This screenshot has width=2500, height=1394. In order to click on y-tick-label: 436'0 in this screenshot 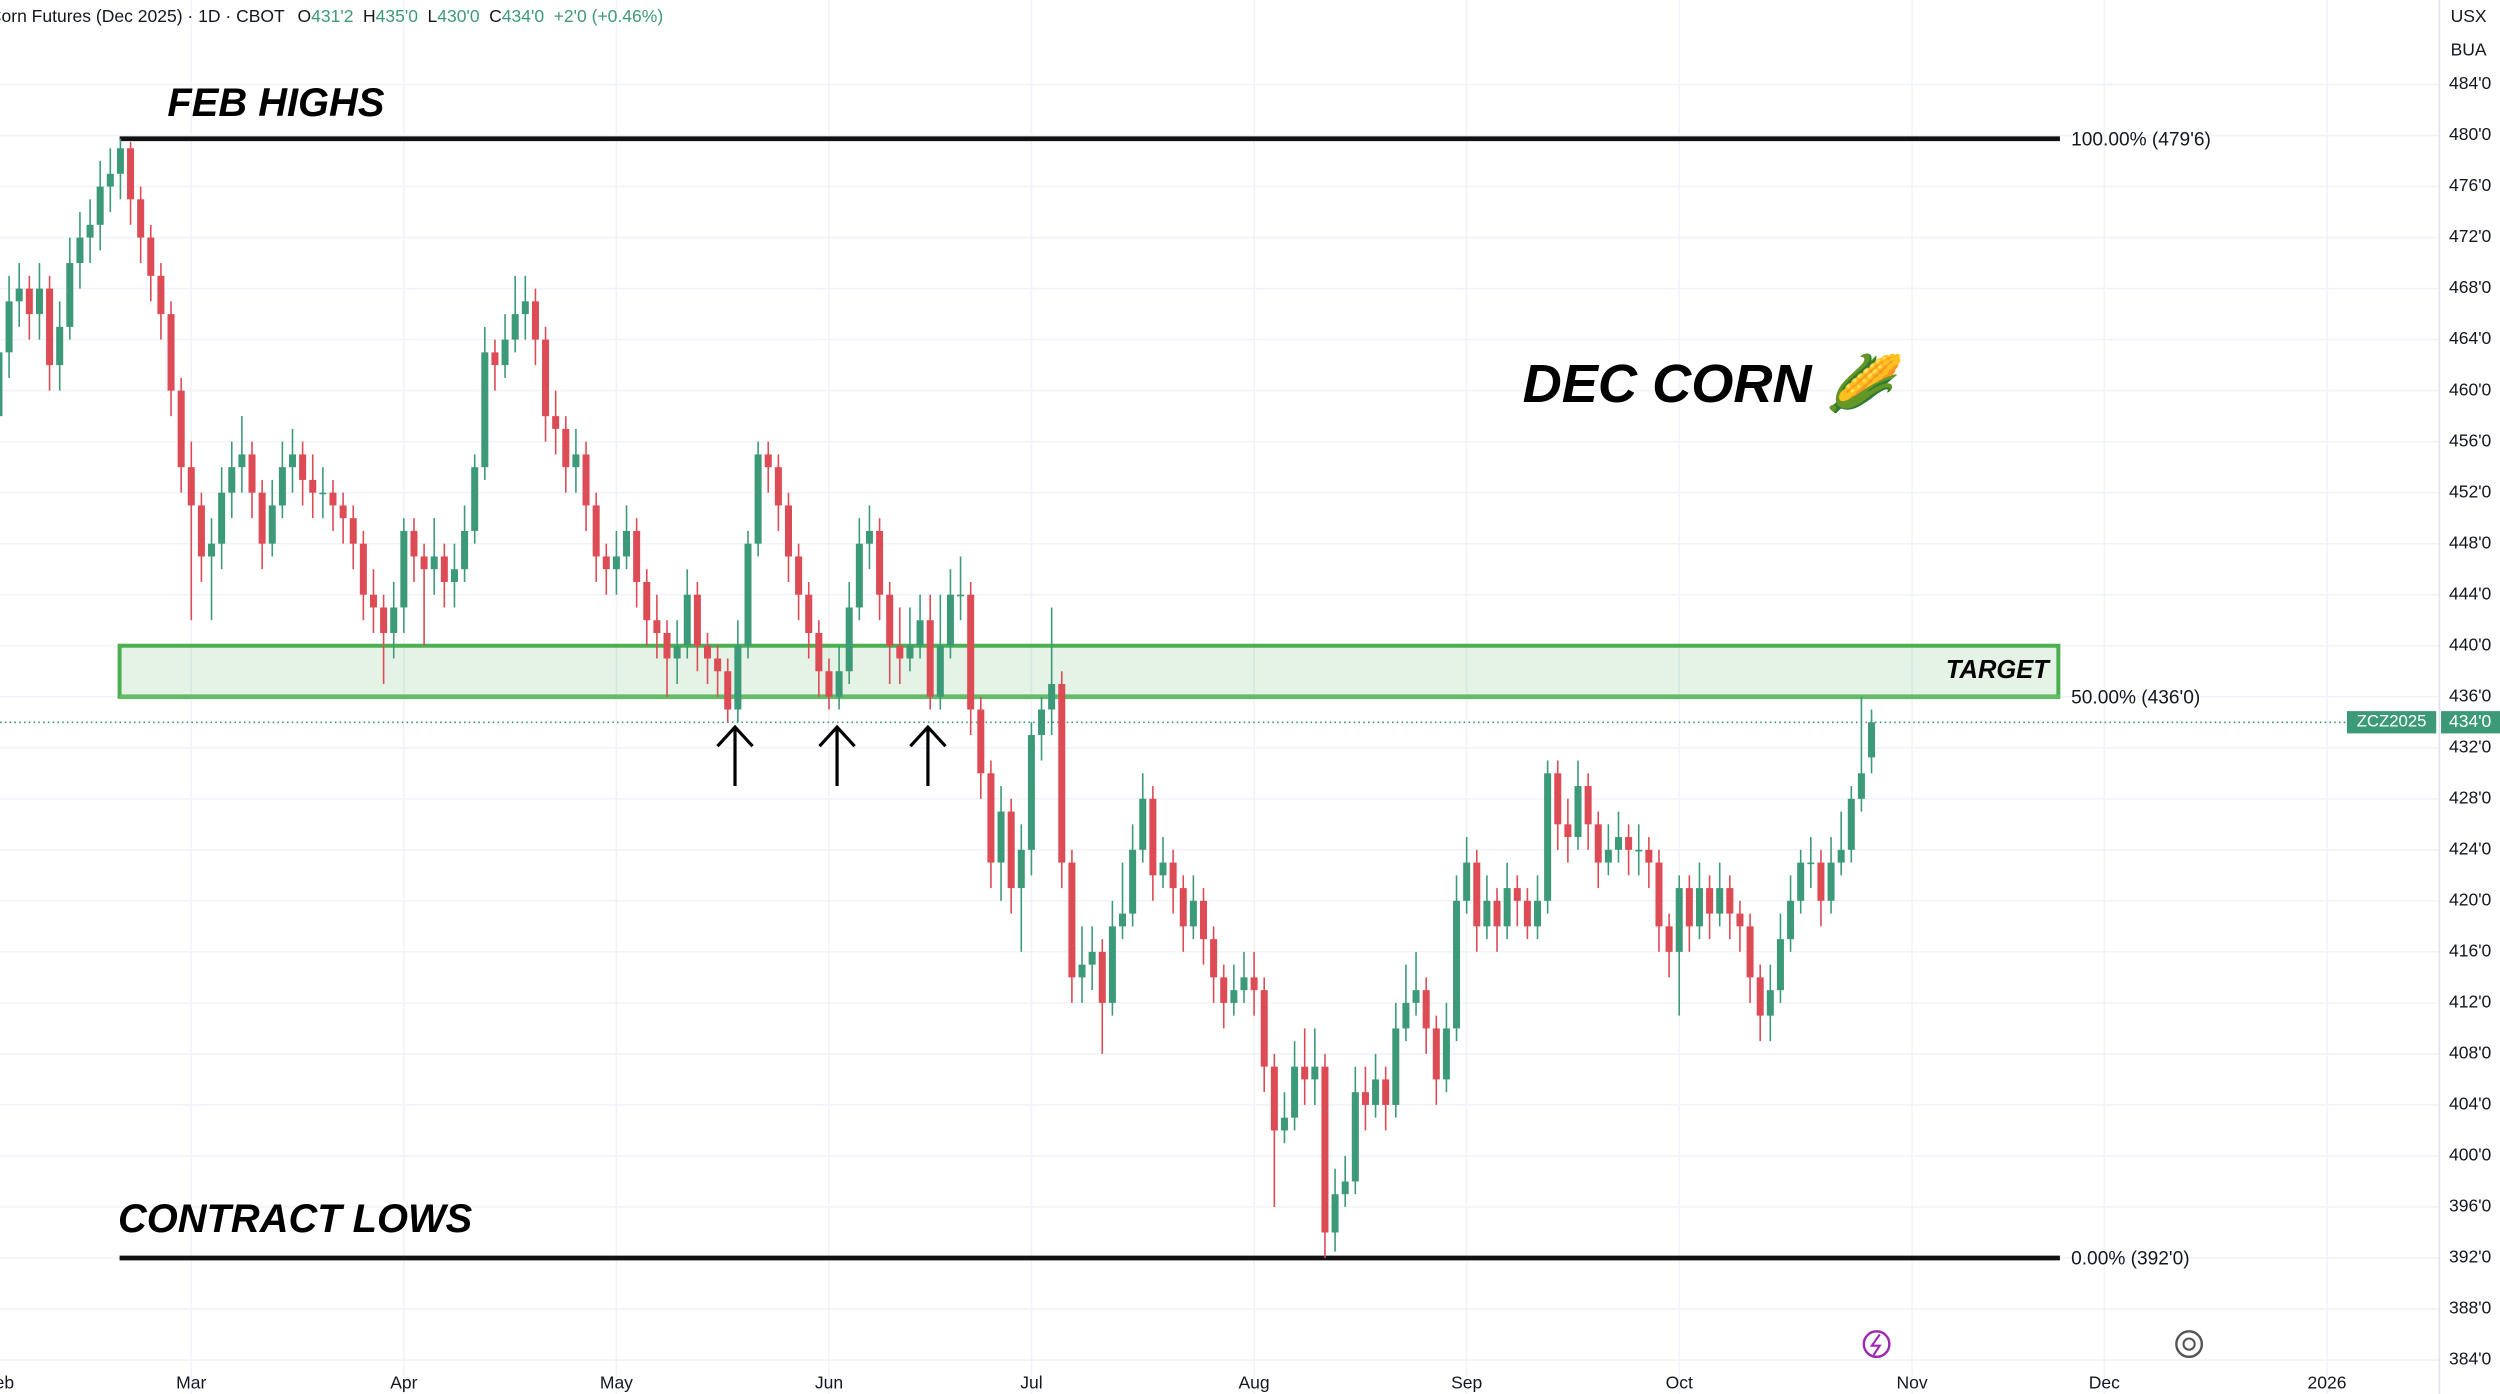, I will do `click(2470, 695)`.